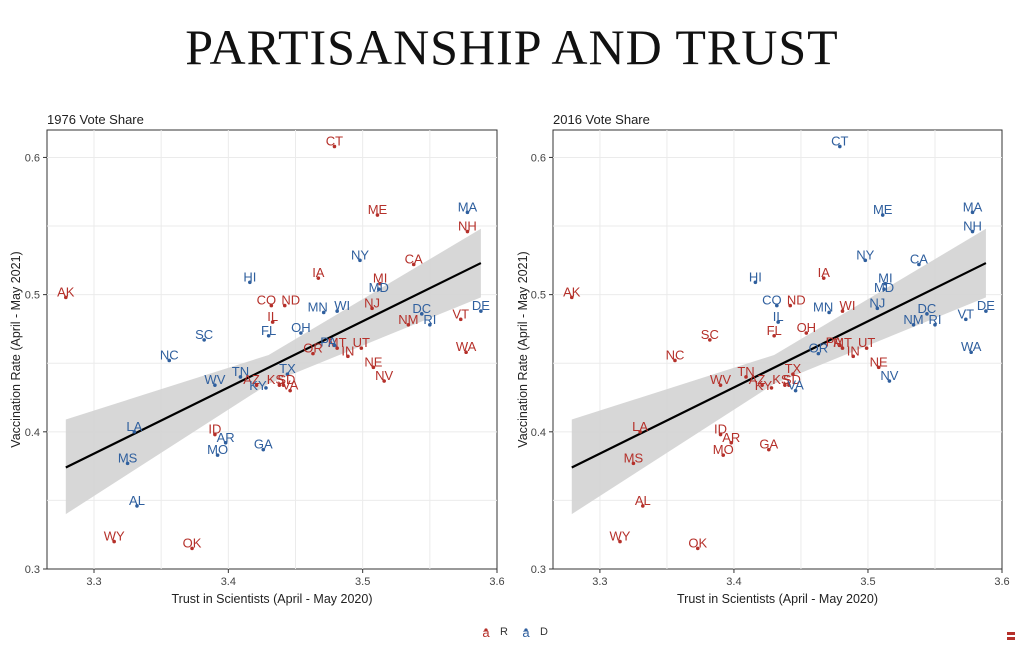 The width and height of the screenshot is (1024, 648). Describe the element at coordinates (572, 291) in the screenshot. I see `point-label: AK` at that location.